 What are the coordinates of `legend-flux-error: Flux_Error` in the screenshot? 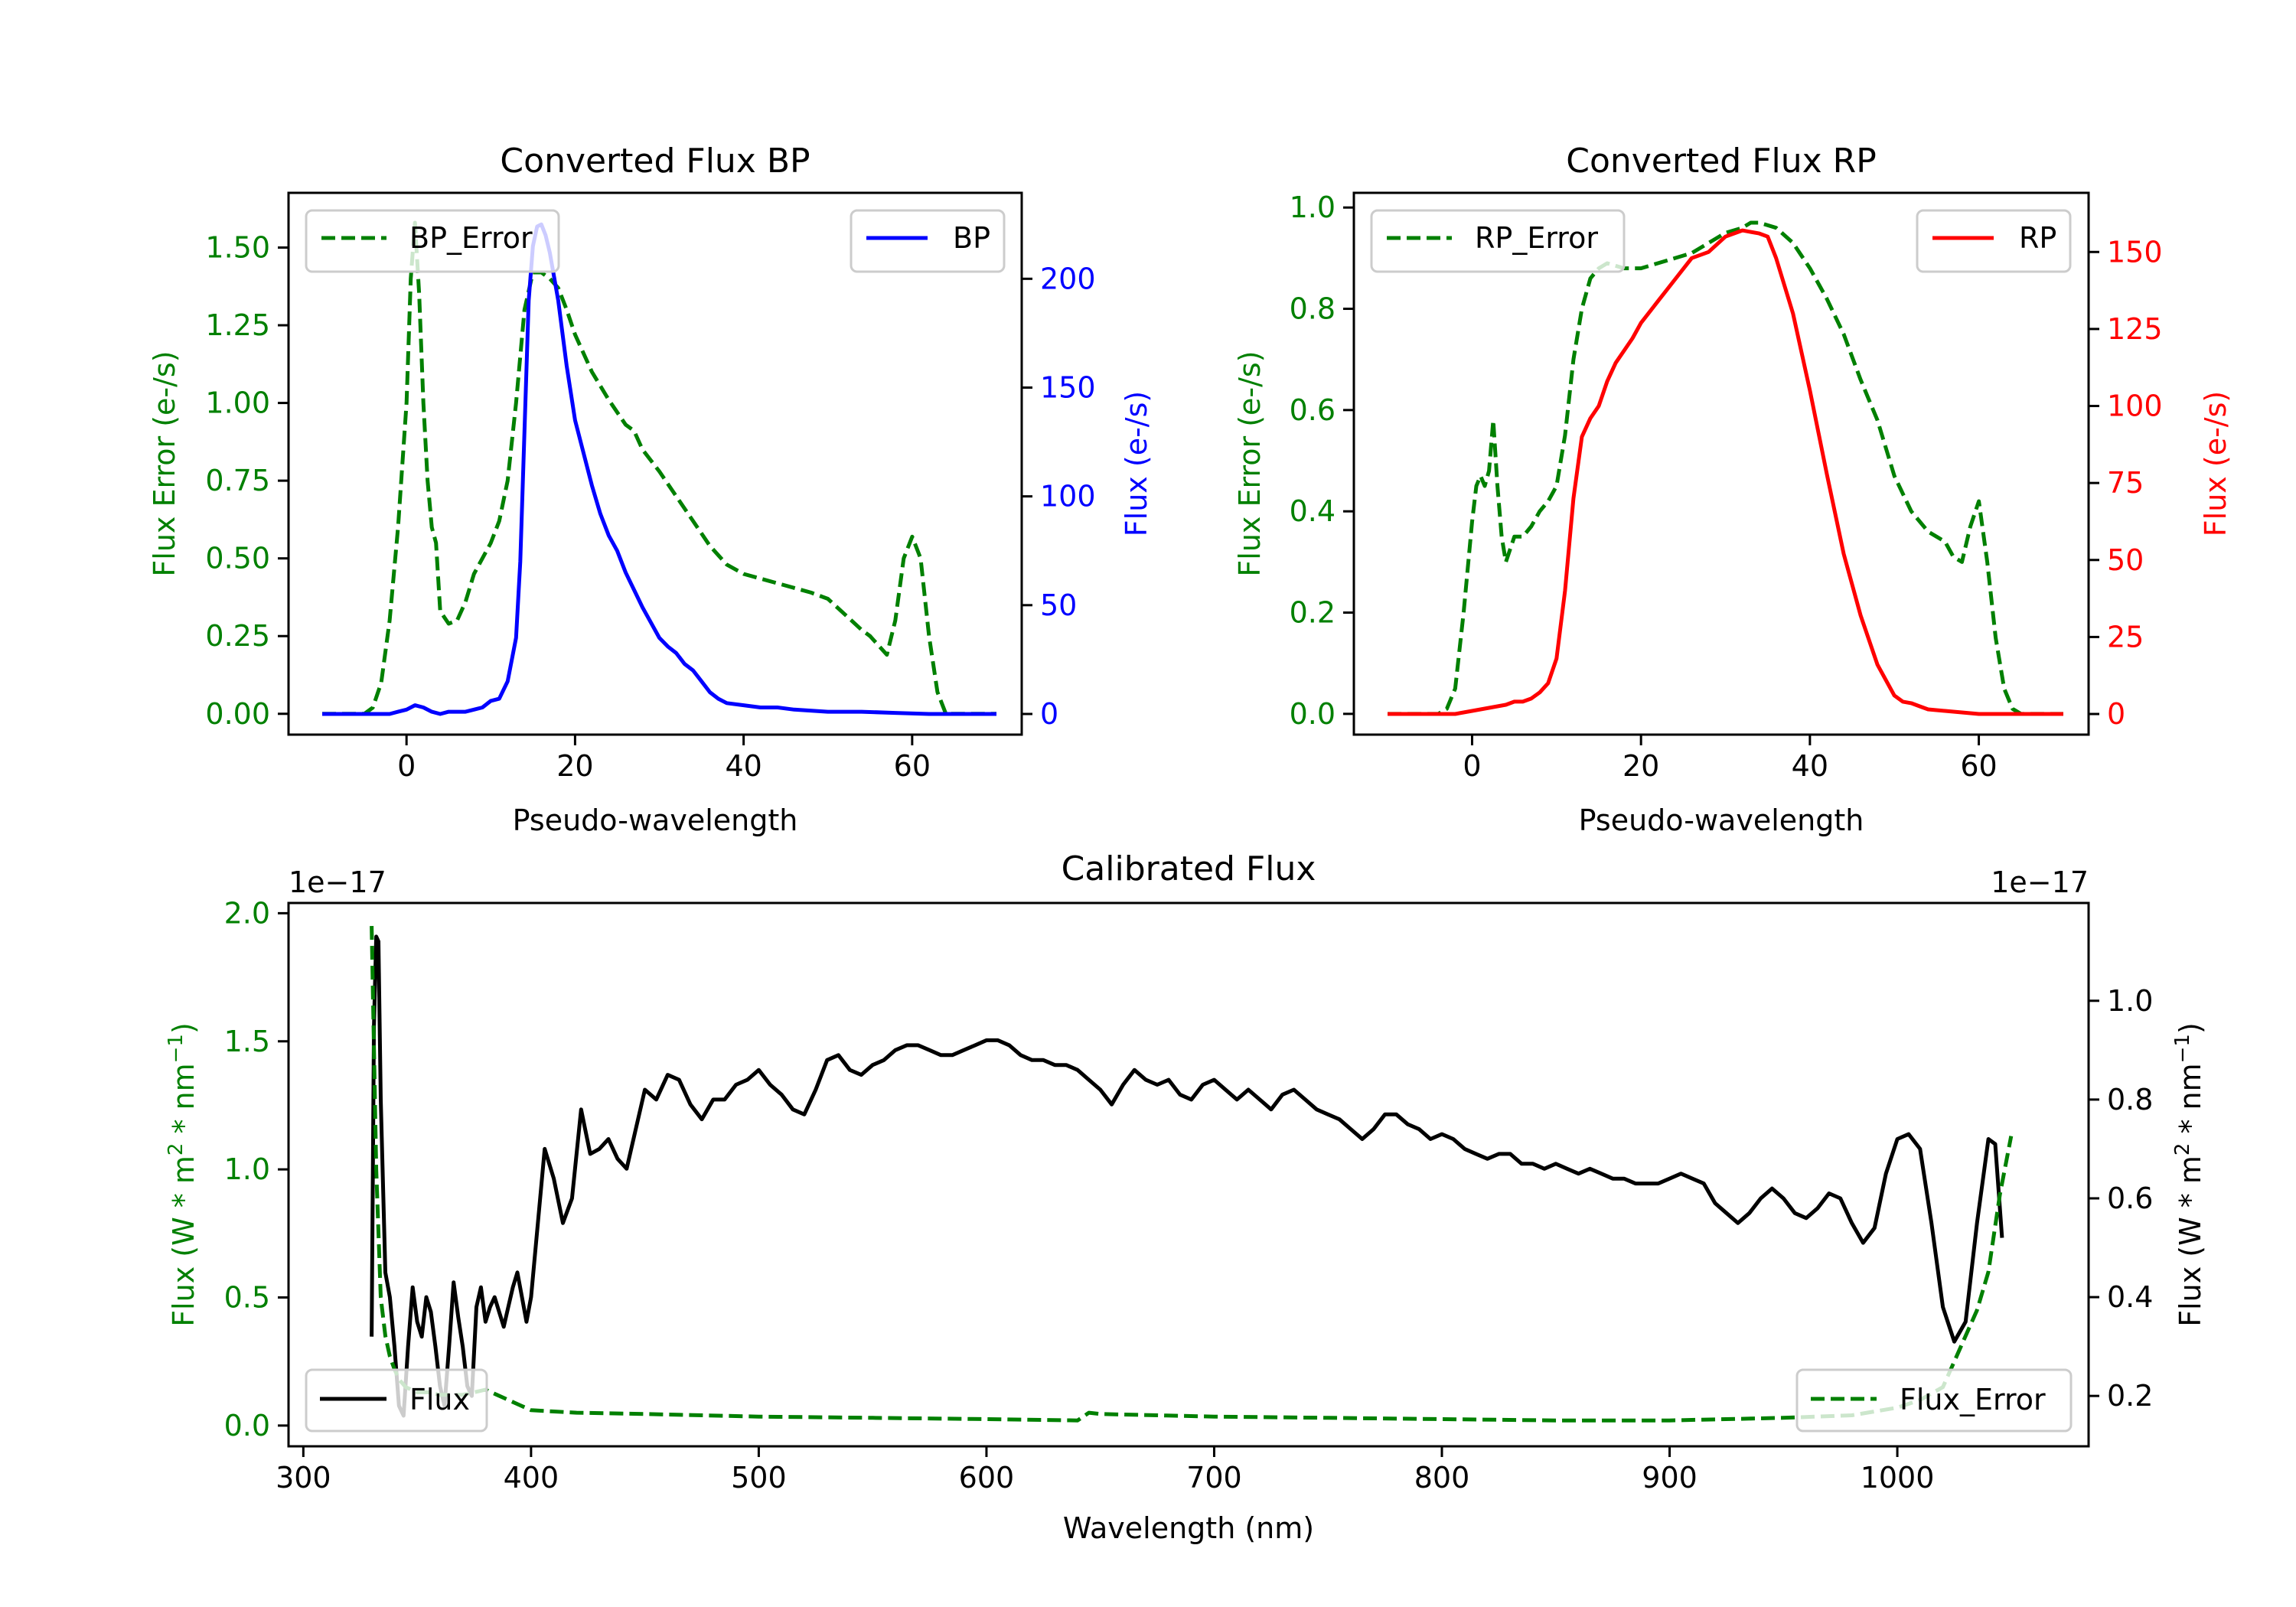 It's located at (1934, 1400).